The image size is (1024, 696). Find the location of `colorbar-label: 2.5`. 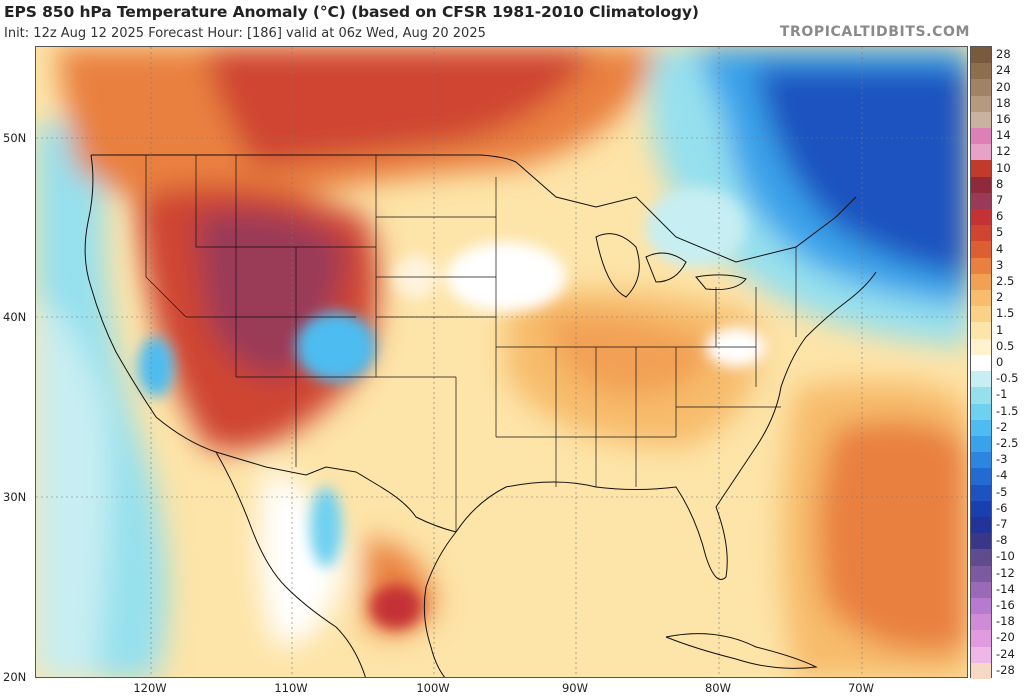

colorbar-label: 2.5 is located at coordinates (1005, 280).